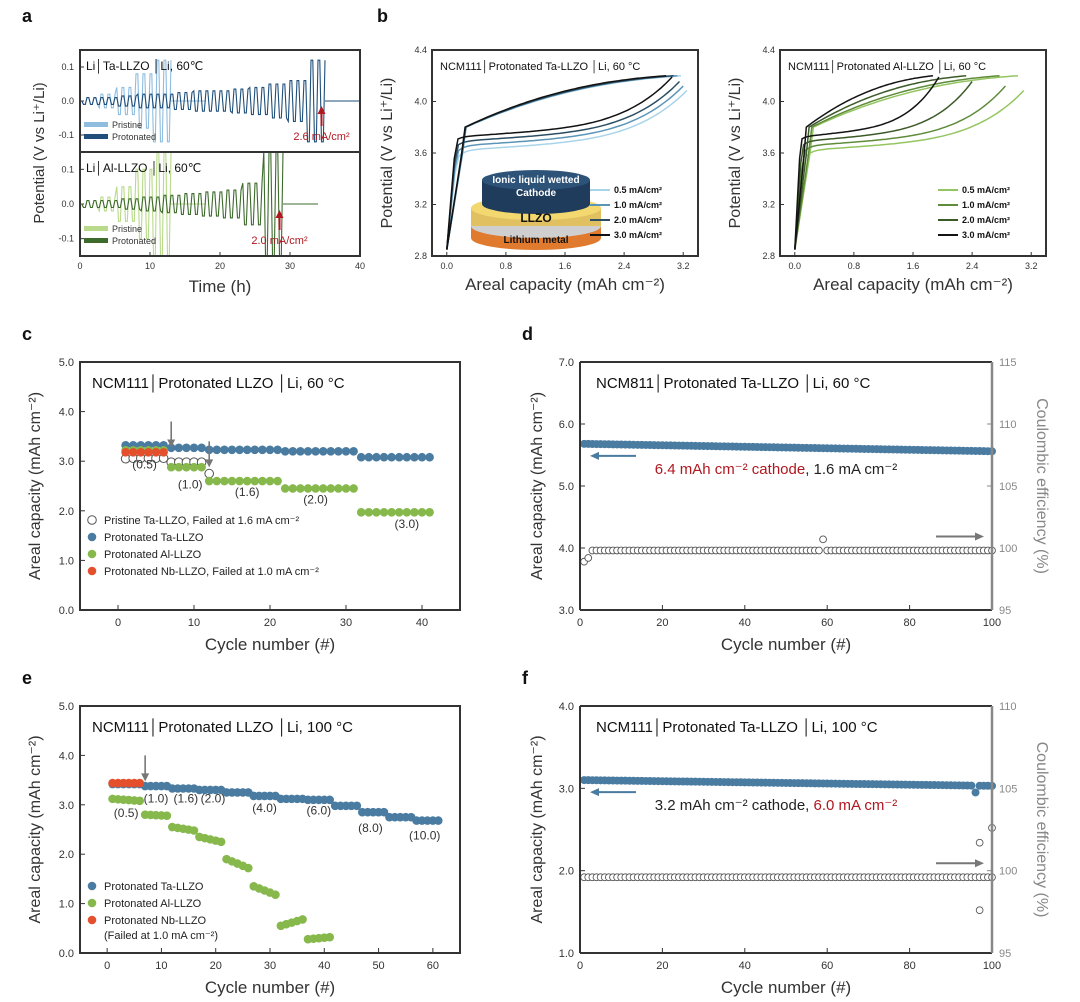 Image resolution: width=1080 pixels, height=1002 pixels. I want to click on y-tick-label: 4.0, so click(66, 413).